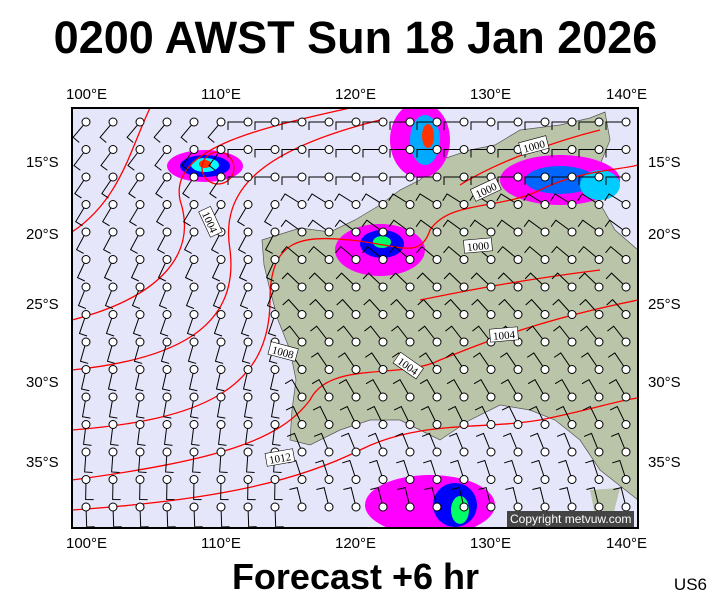  I want to click on isobar-label: 1000, so click(534, 146).